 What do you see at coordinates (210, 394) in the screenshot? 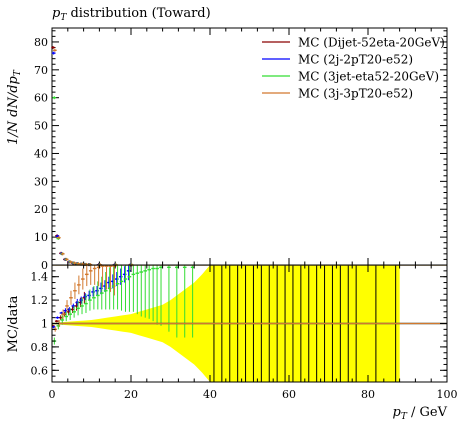
I see `ratio-xtick-label: 40` at bounding box center [210, 394].